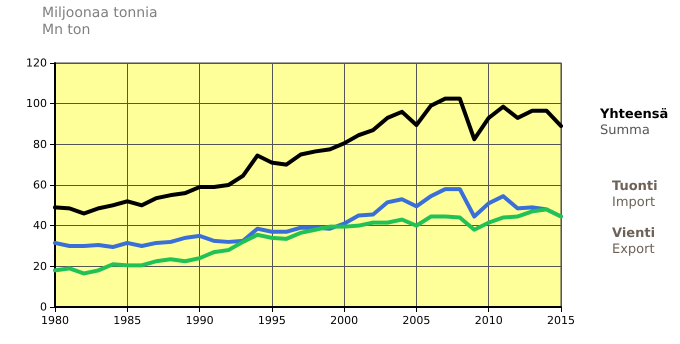  Describe the element at coordinates (344, 320) in the screenshot. I see `x-tick-label: 2000` at that location.